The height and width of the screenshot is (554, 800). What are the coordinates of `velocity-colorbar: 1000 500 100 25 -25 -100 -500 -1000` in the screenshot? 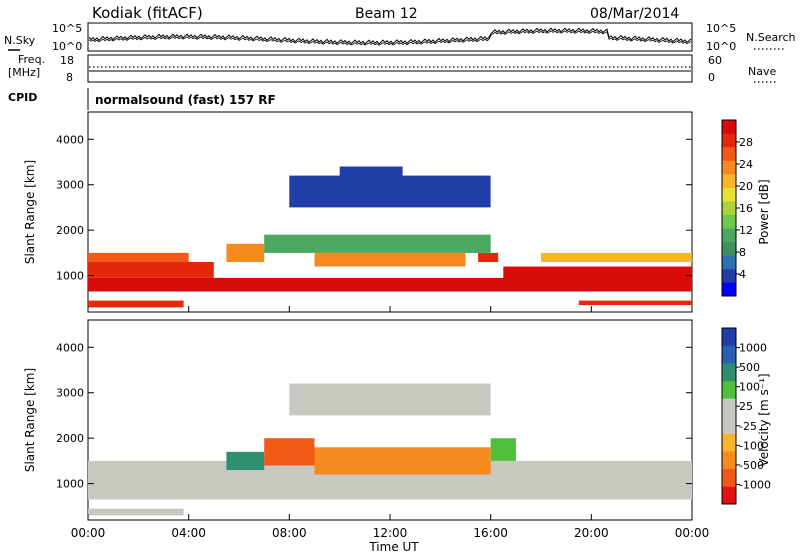 It's located at (746, 416).